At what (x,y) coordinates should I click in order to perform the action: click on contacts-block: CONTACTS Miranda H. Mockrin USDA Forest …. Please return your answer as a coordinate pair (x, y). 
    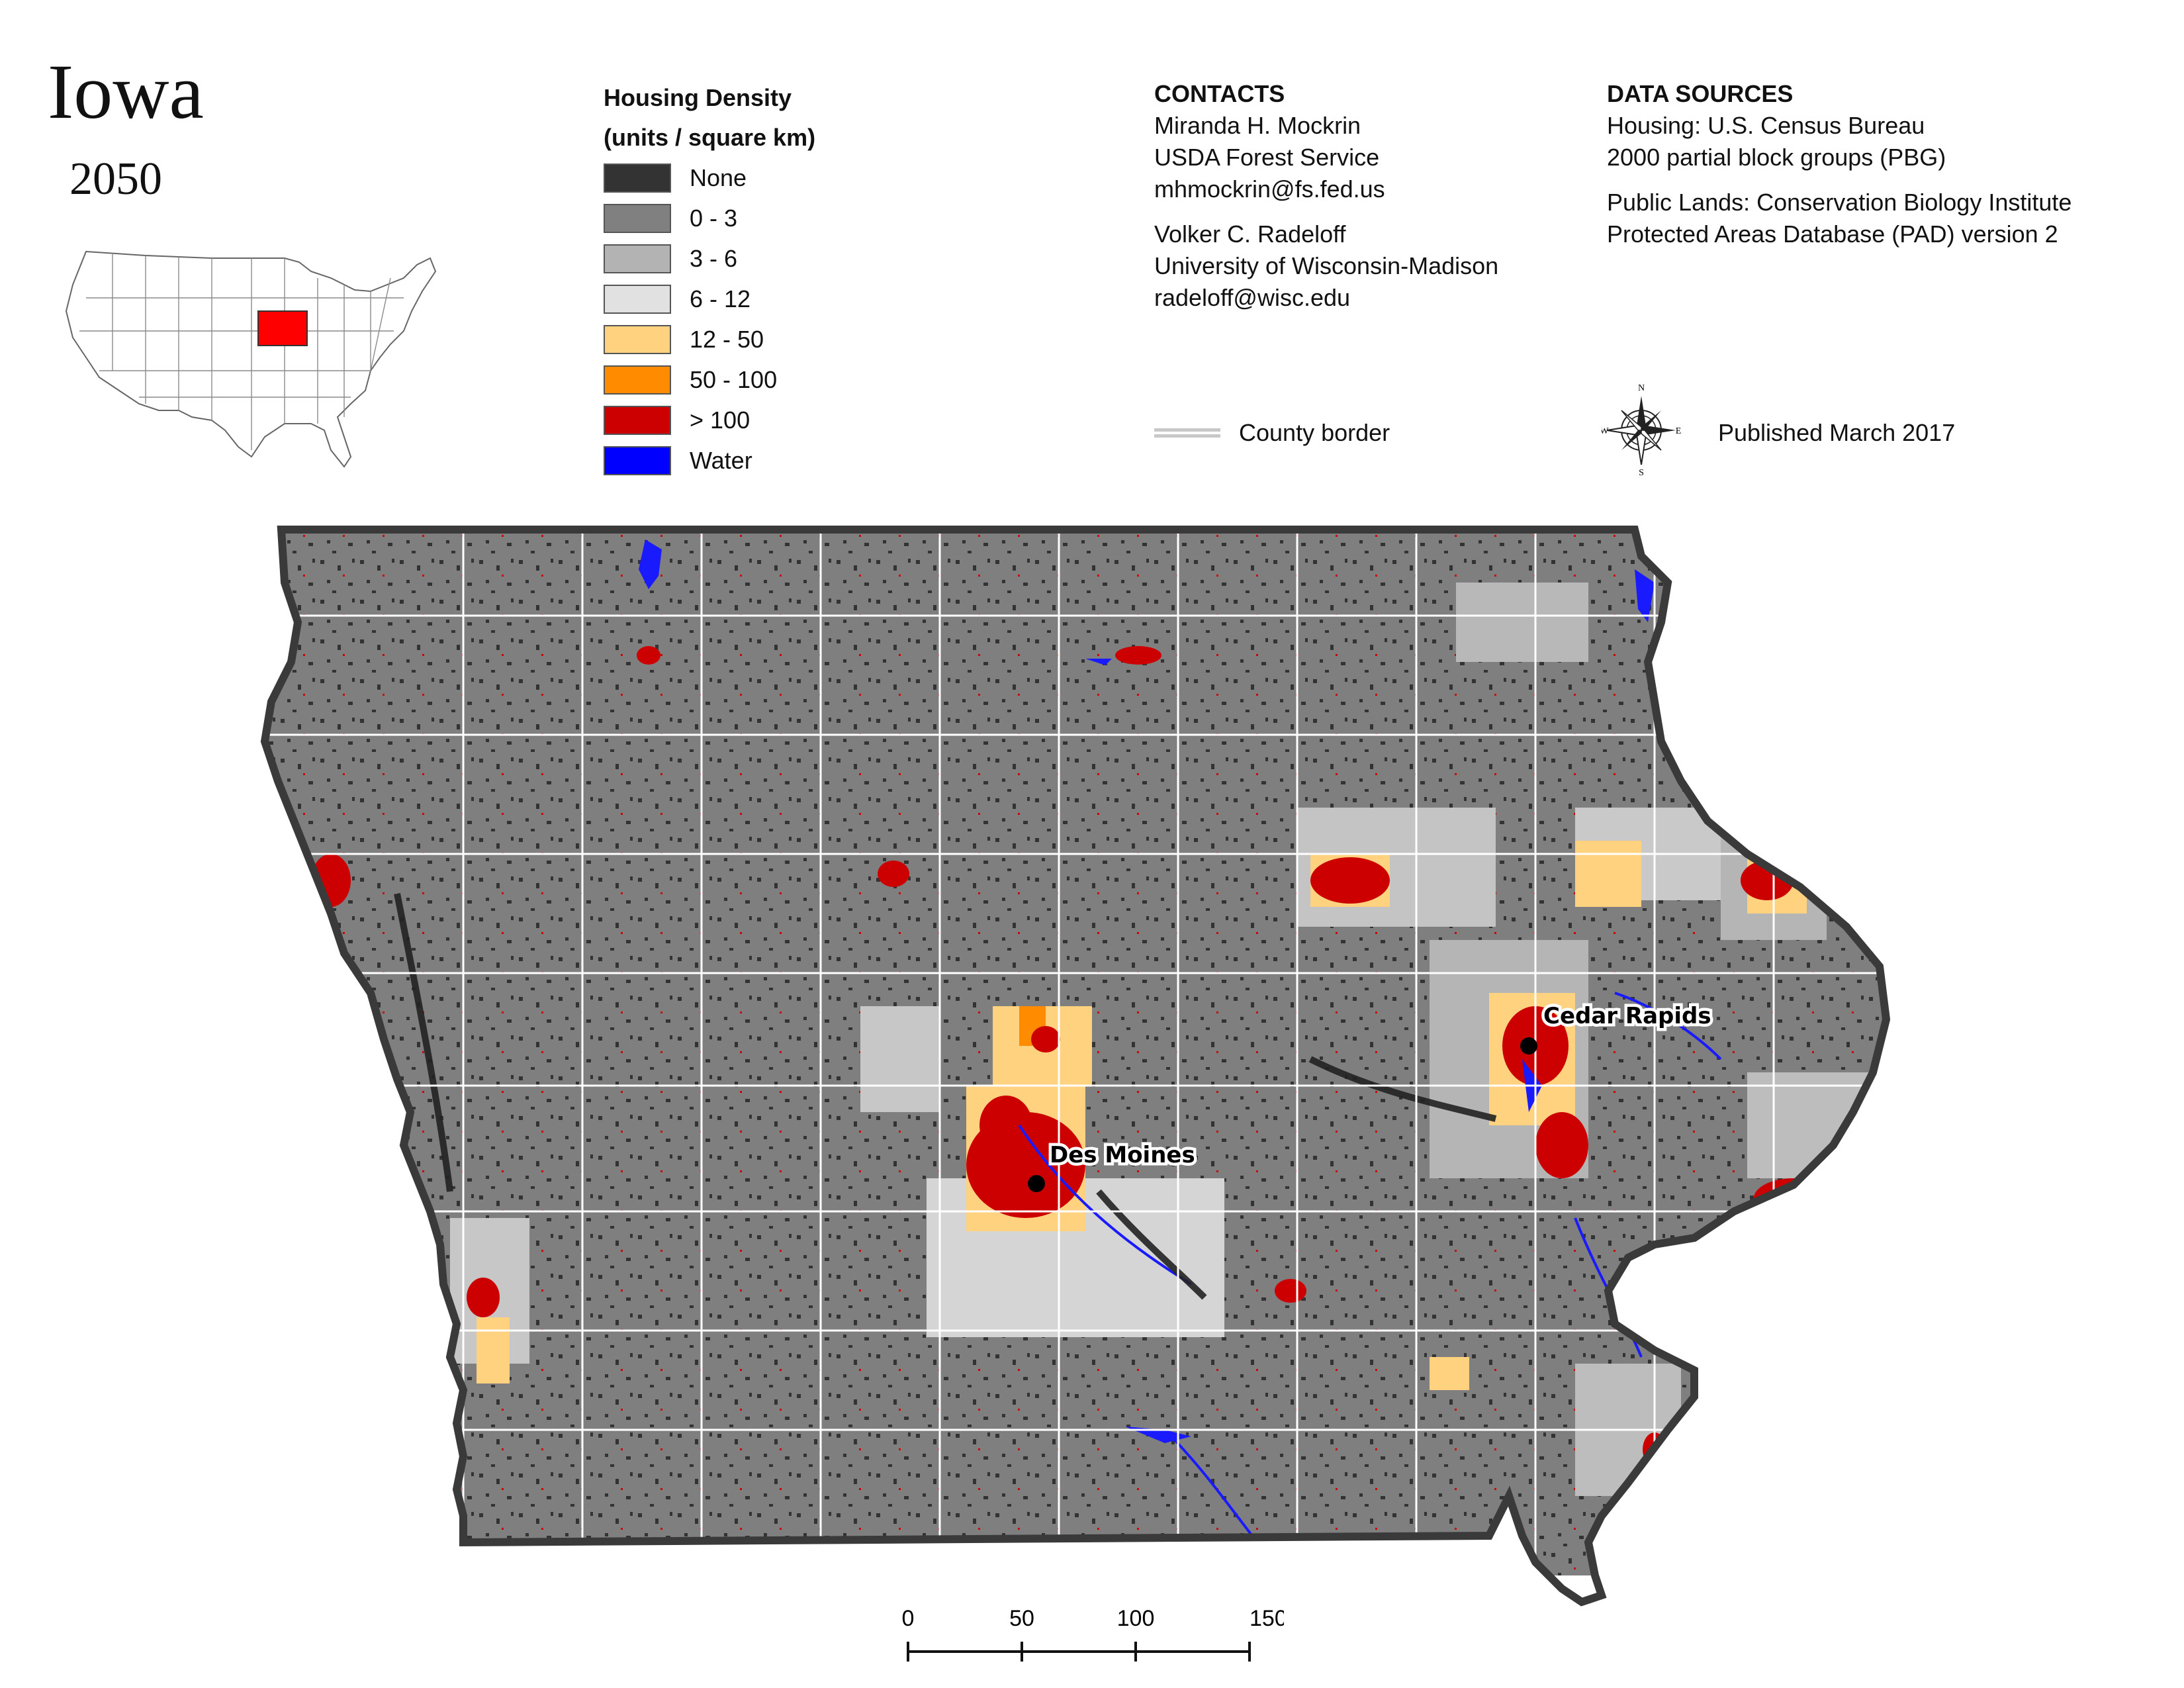
    Looking at the image, I should click on (1326, 196).